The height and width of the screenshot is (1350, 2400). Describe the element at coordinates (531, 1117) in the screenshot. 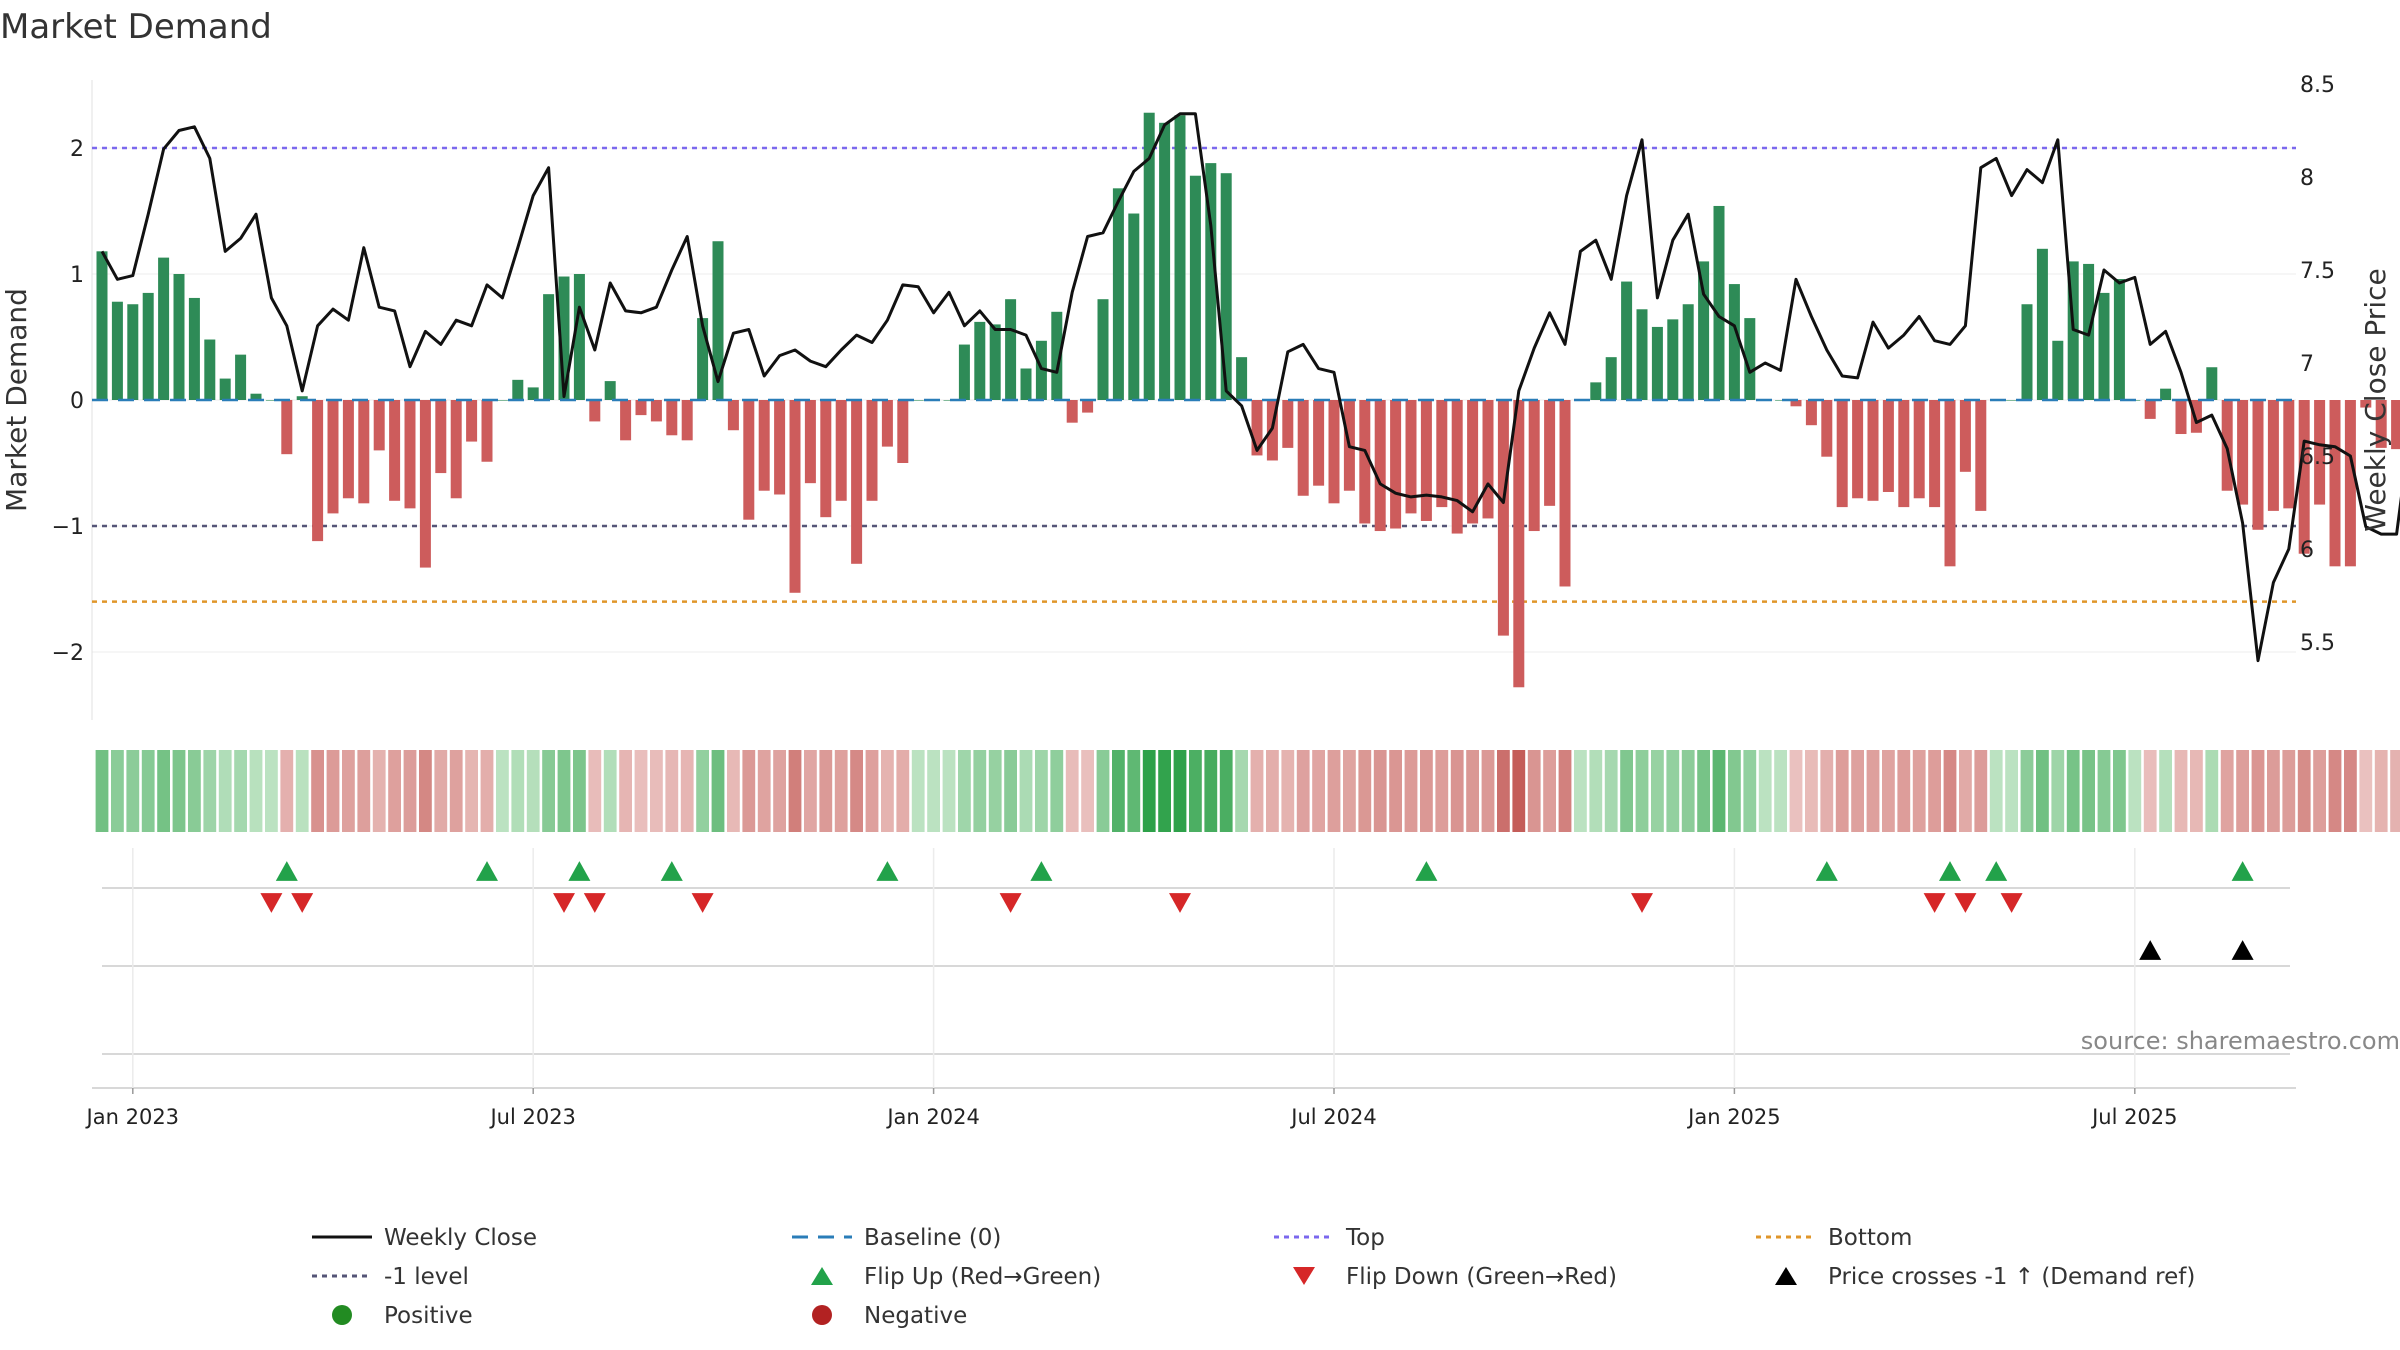

I see `x-tick-label: Jul 2023` at that location.